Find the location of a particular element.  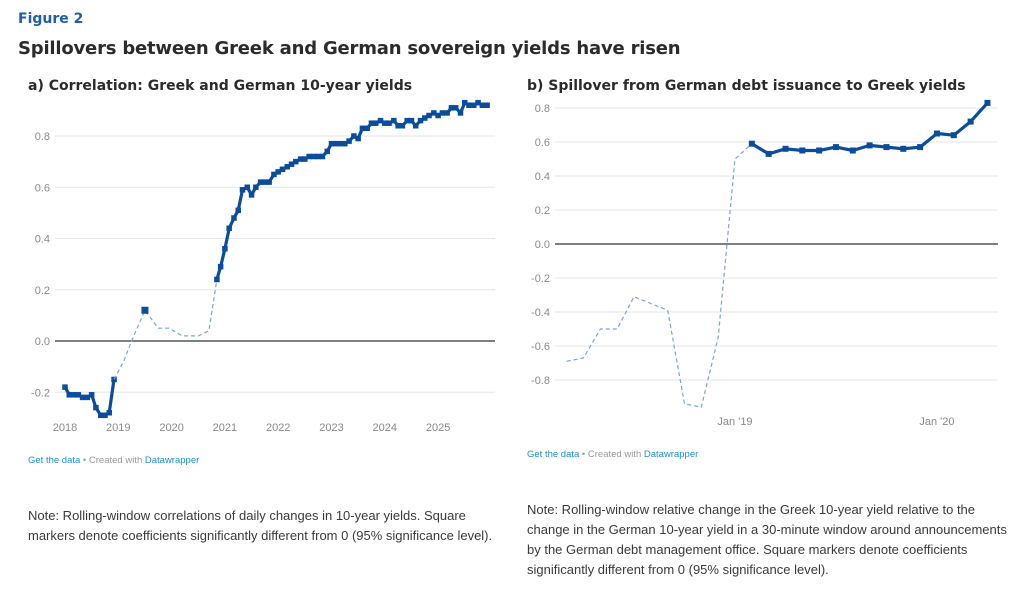

footer-a: Get the data • Created with Datawrapper is located at coordinates (113, 460).